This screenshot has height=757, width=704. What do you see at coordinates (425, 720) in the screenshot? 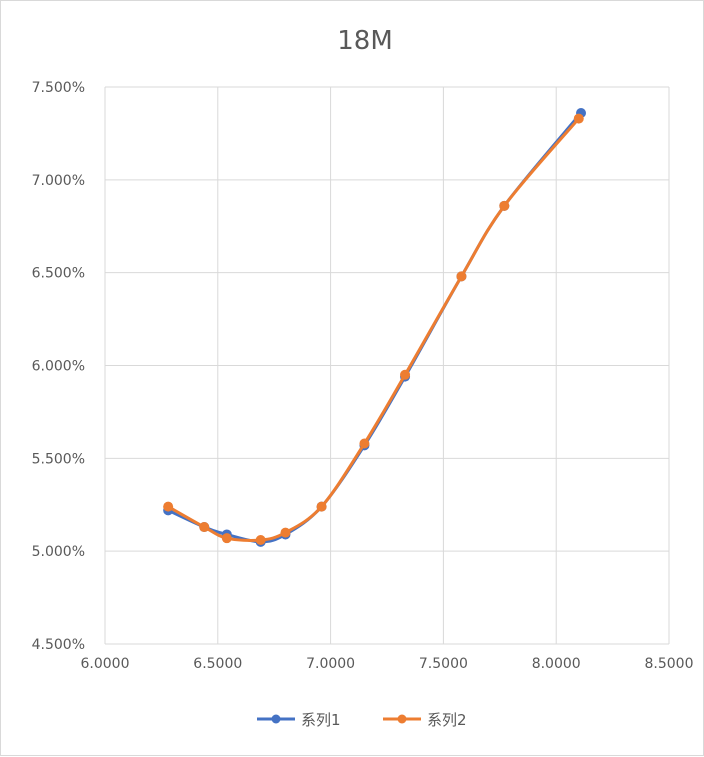
I see `legend-item: 系列2` at bounding box center [425, 720].